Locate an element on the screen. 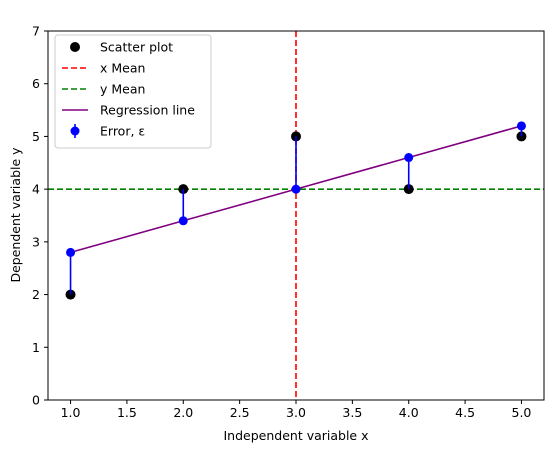 This screenshot has height=453, width=557. x-tick-label: 3.0 is located at coordinates (296, 412).